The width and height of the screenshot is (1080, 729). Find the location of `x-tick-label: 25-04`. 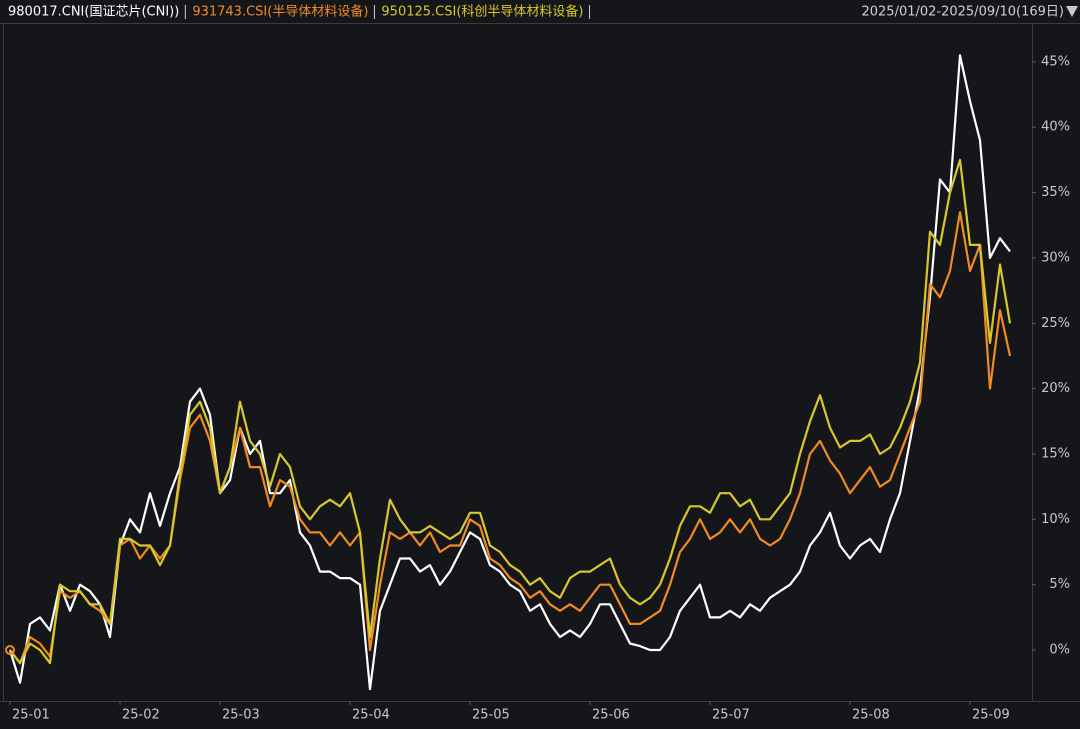

x-tick-label: 25-04 is located at coordinates (371, 715).